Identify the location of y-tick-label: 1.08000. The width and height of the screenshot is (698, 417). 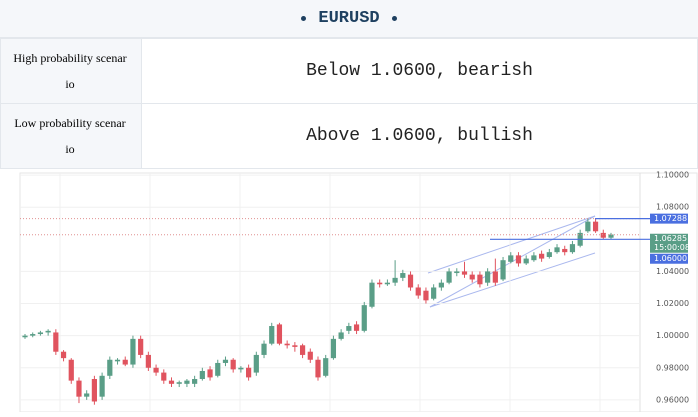
(672, 207).